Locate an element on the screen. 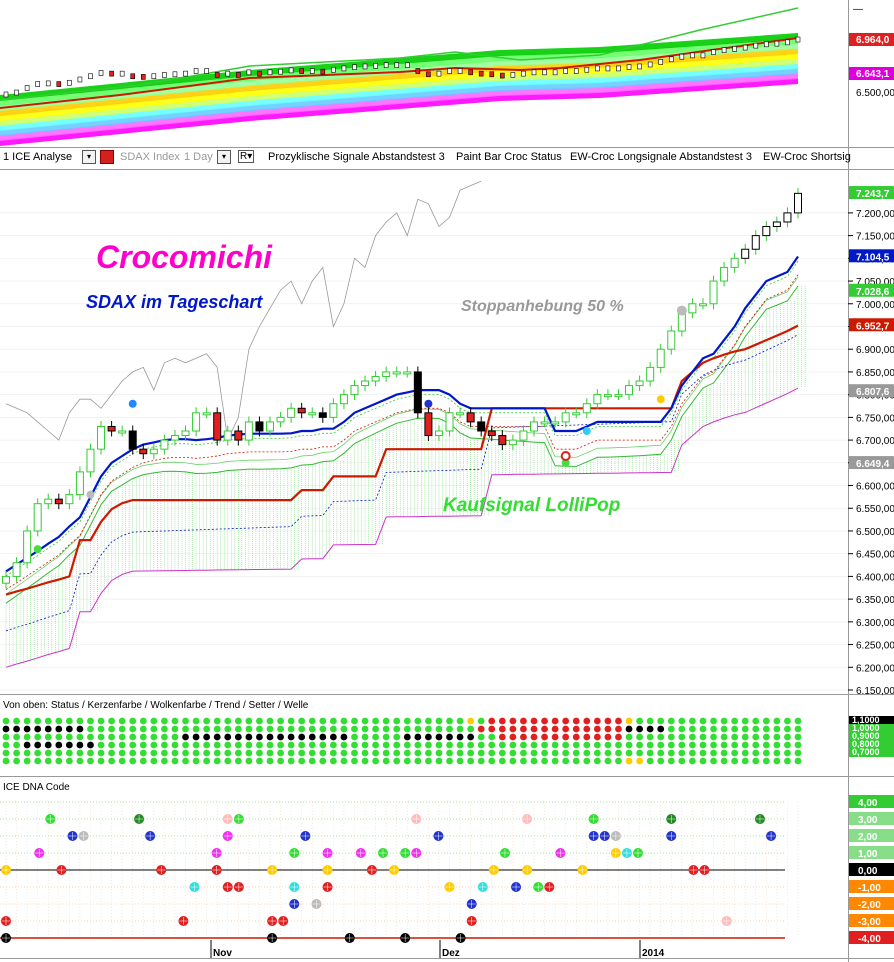 The image size is (894, 962). dropdown-icon: ▾ is located at coordinates (89, 157).